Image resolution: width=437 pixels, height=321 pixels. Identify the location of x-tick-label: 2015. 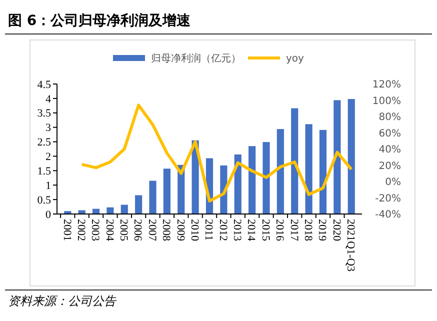
(265, 230).